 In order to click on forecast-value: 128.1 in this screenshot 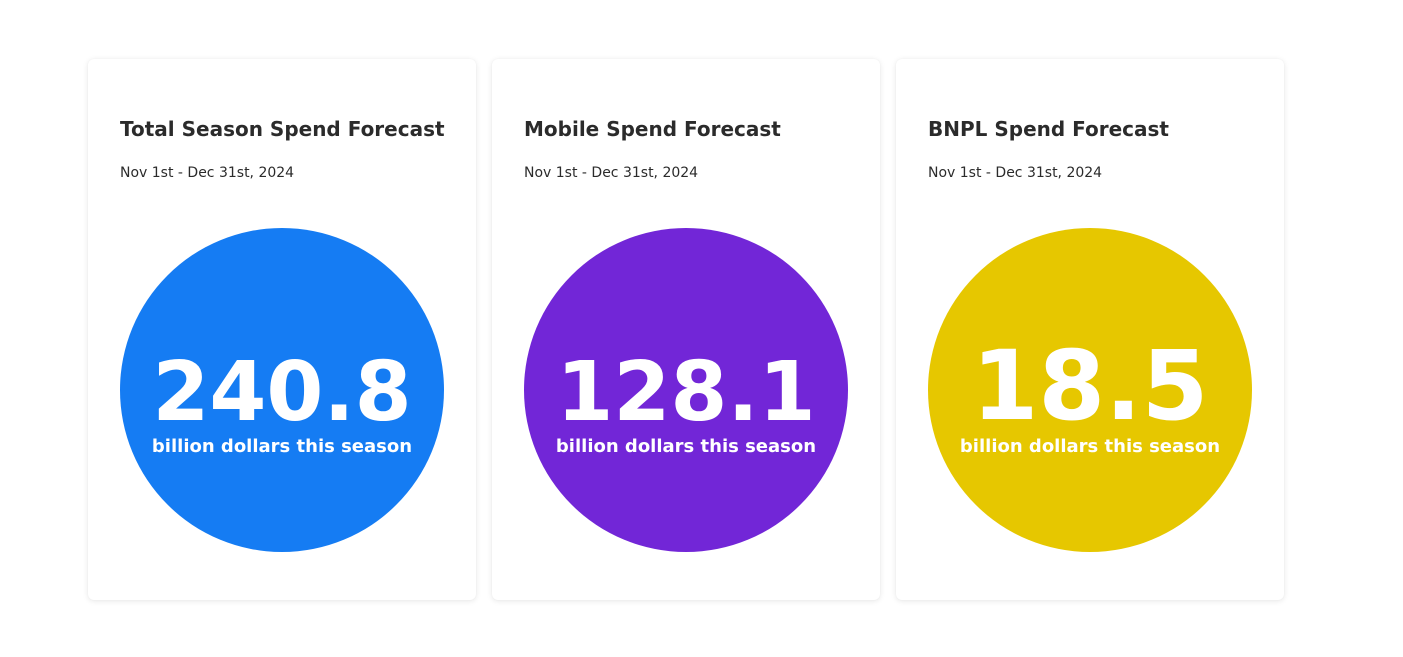, I will do `click(686, 392)`.